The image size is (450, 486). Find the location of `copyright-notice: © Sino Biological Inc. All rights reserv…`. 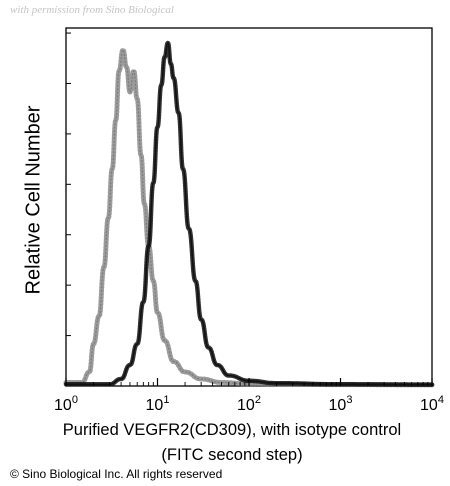

copyright-notice: © Sino Biological Inc. All rights reserv… is located at coordinates (116, 474).